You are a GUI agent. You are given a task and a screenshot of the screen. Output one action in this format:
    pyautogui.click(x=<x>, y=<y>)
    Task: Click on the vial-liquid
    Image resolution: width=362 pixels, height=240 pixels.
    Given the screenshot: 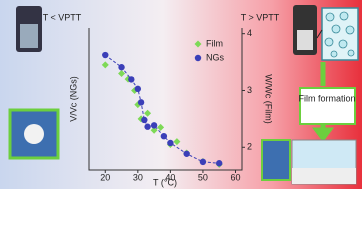 What is the action you would take?
    pyautogui.click(x=29, y=36)
    